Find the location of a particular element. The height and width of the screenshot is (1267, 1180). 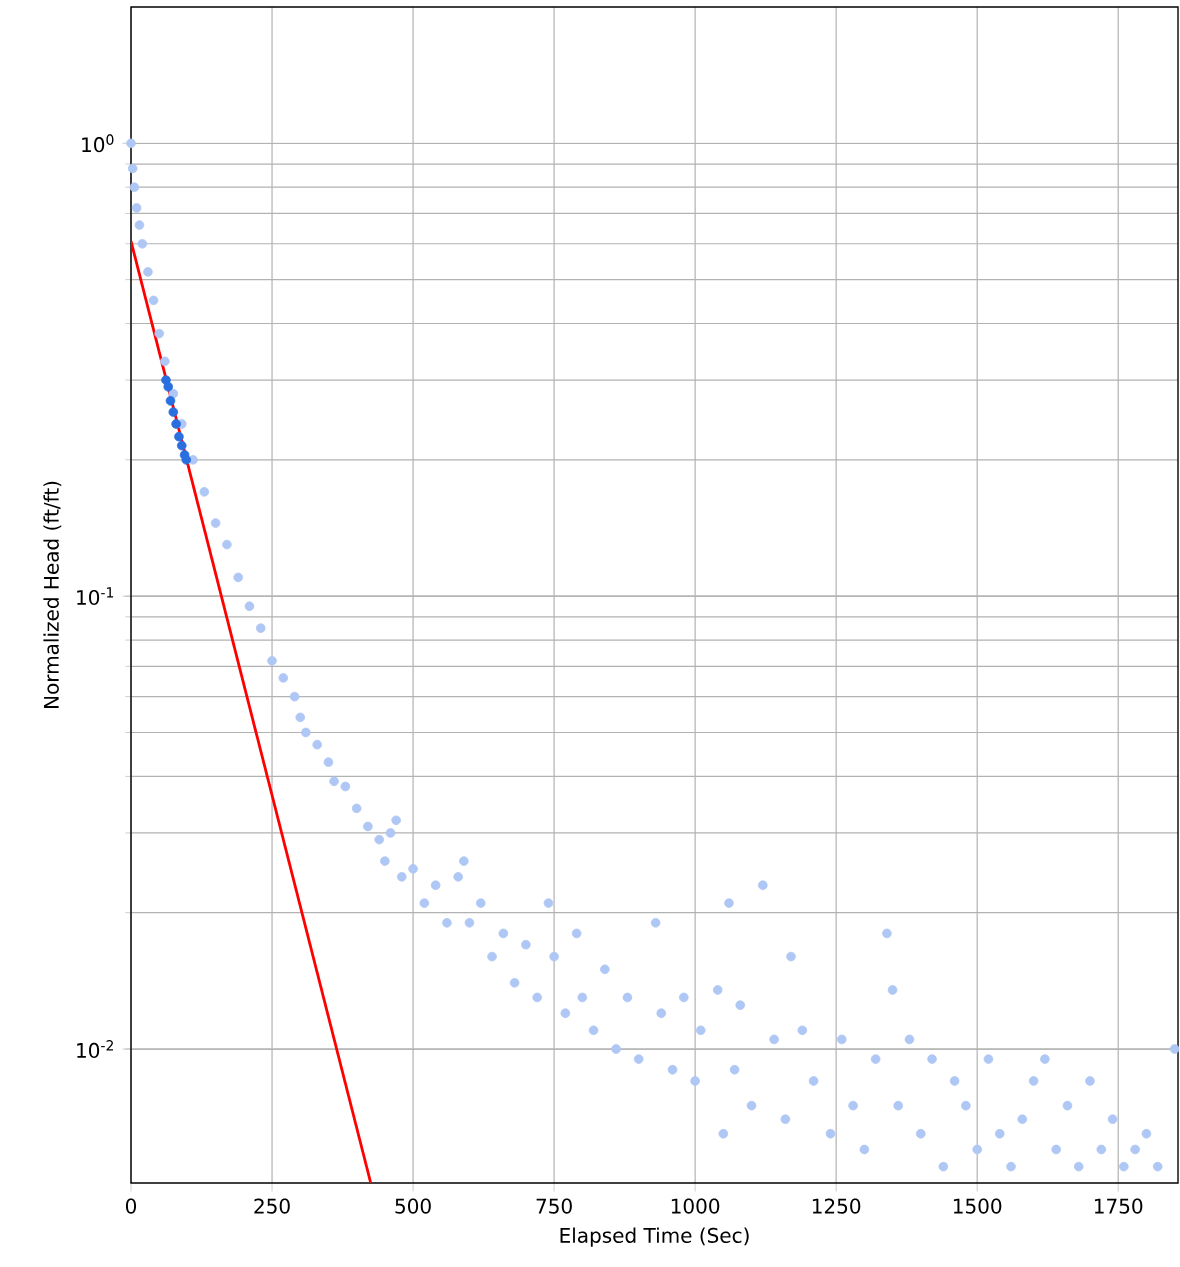

y-tick-label: 10$^{-2}$ is located at coordinates (95, 1049).